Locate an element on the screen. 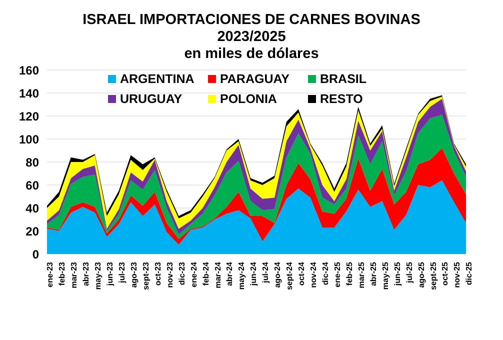 The height and width of the screenshot is (340, 503). x-tick-label: feb-23 is located at coordinates (62, 273).